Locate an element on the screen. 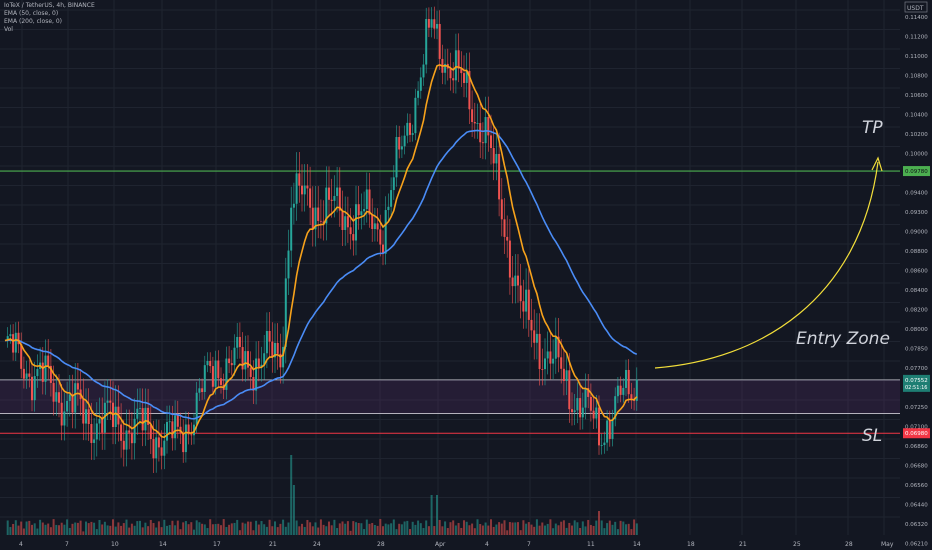 Image resolution: width=932 pixels, height=550 pixels. tp-price-label: 0.09780 is located at coordinates (916, 172).